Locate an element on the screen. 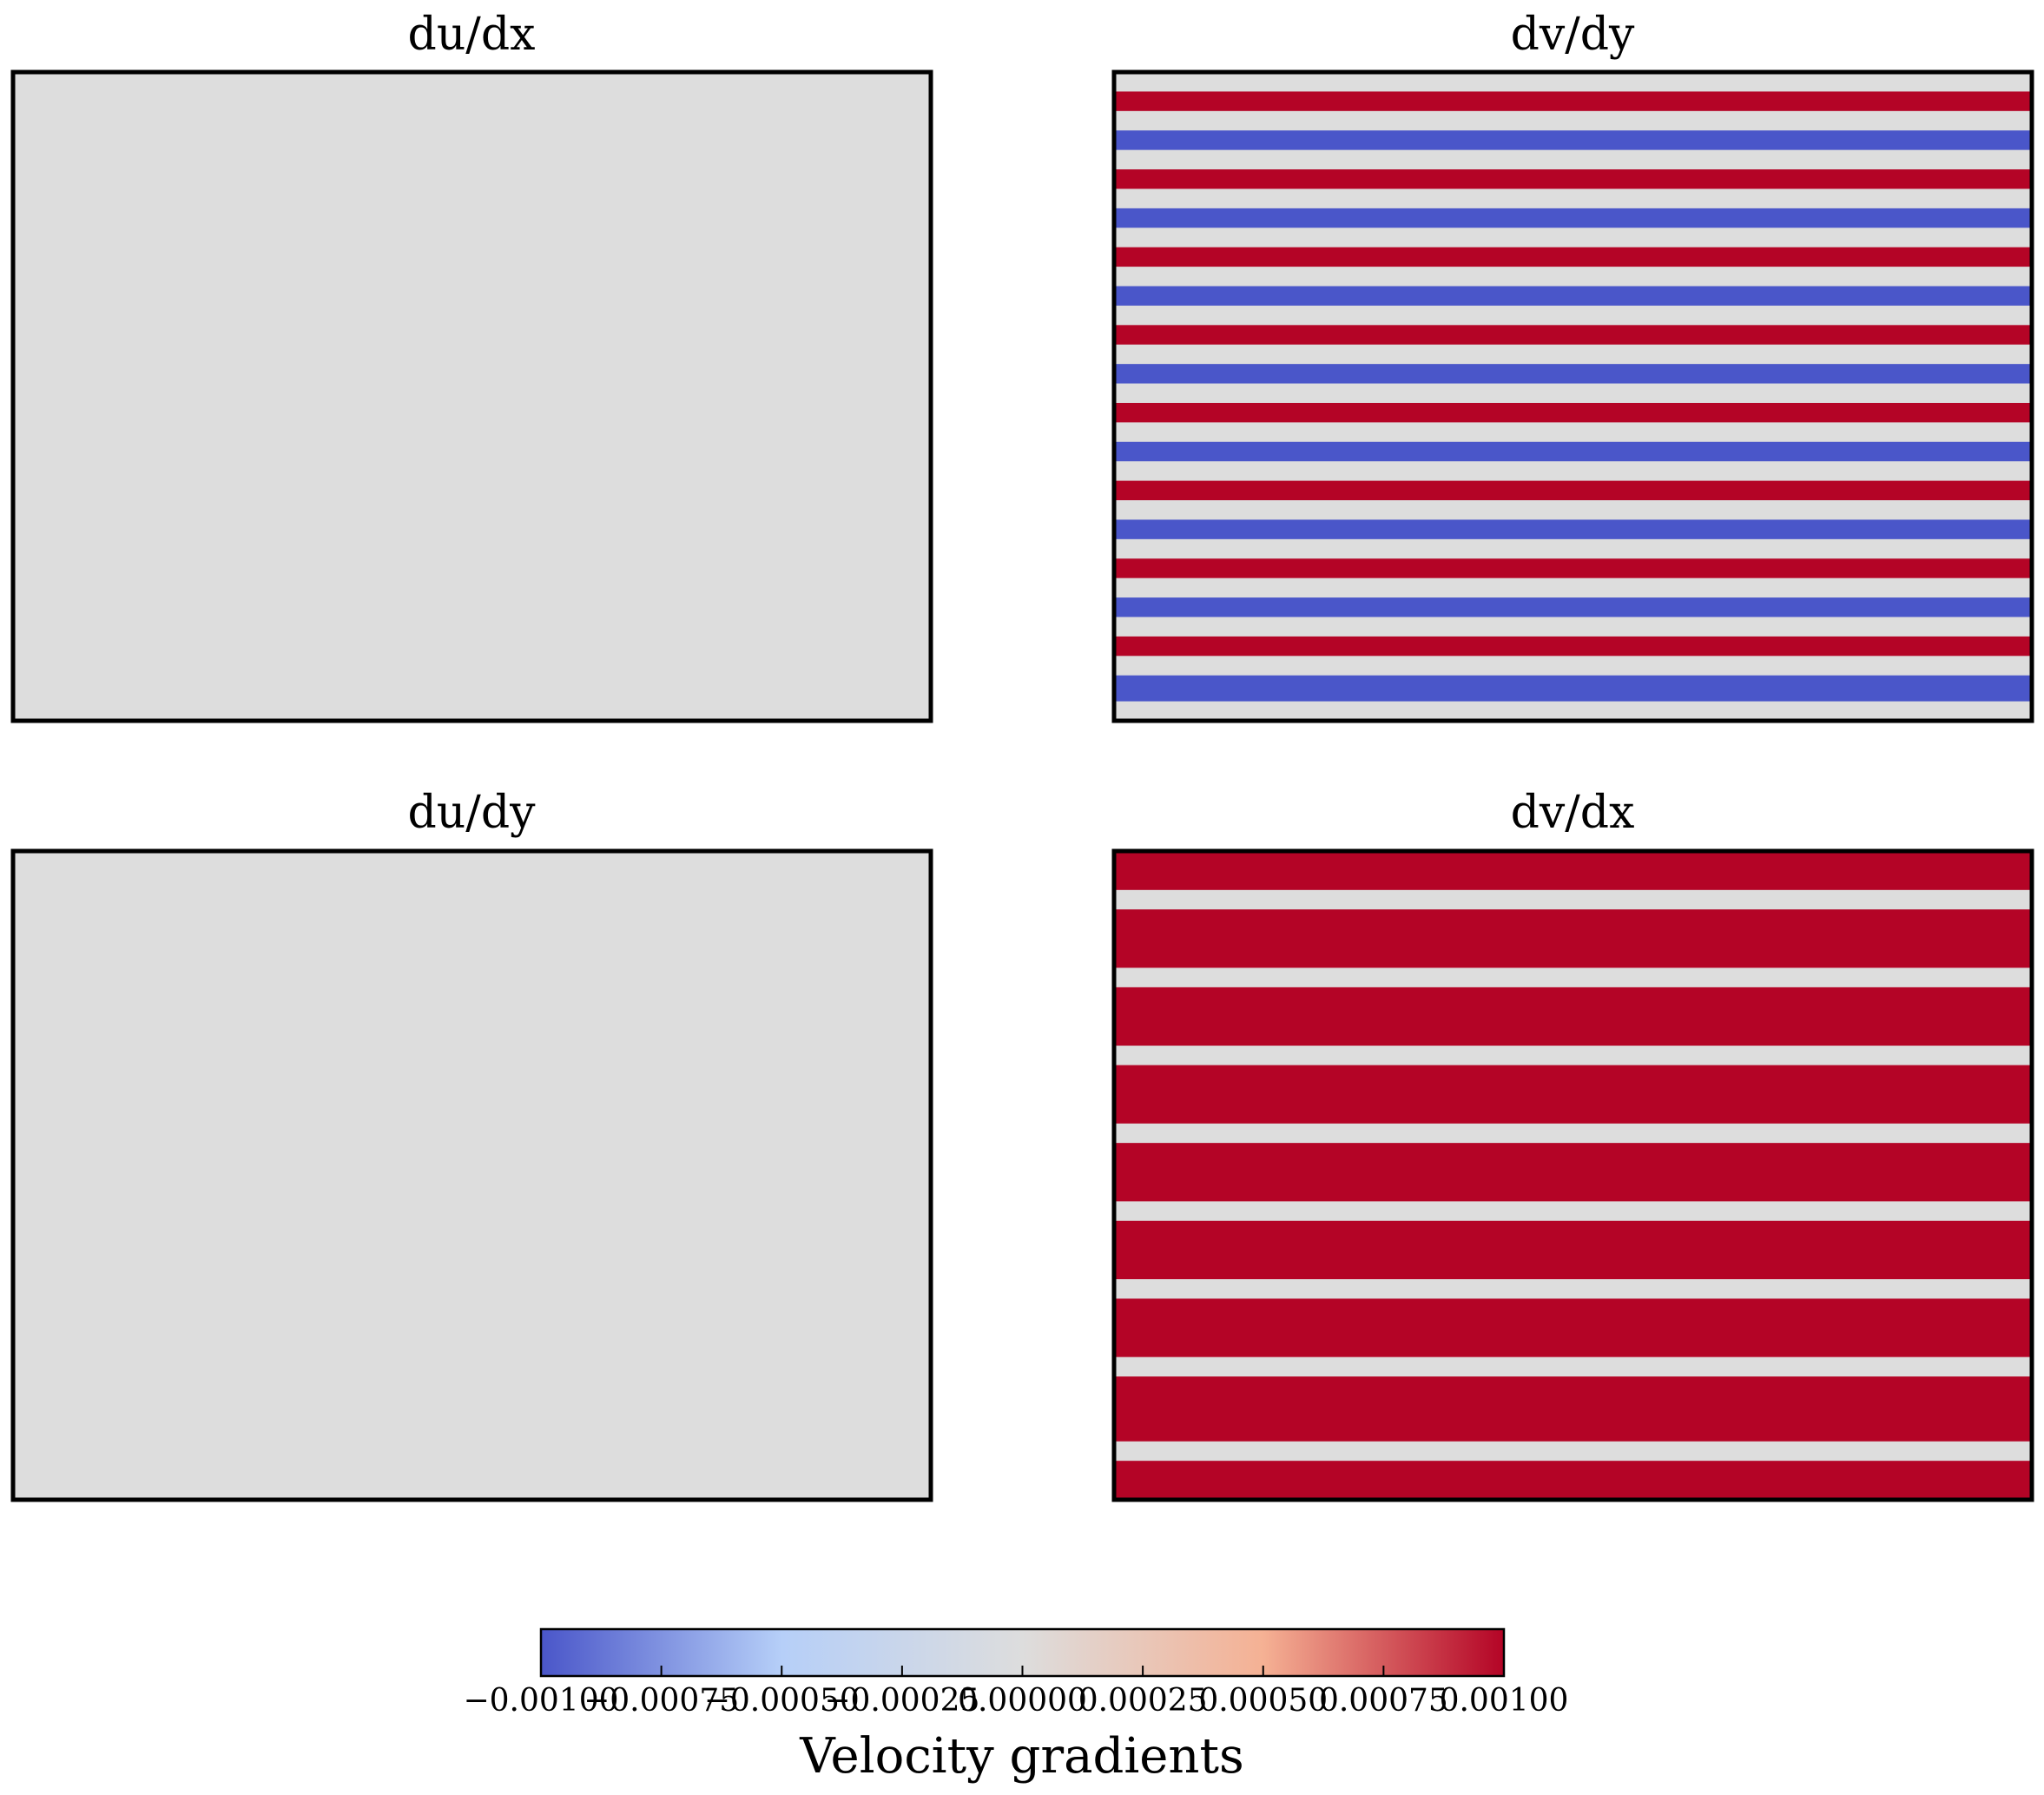  colorbar-tick-label: −0.00075 is located at coordinates (661, 1701).